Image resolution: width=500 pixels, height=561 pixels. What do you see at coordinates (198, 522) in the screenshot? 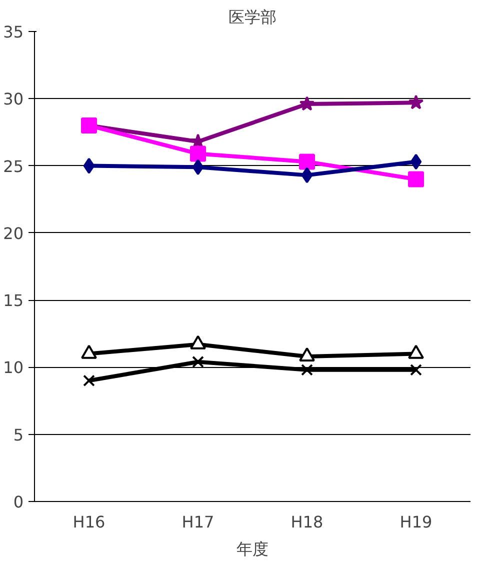
I see `x-tick-label: H17` at bounding box center [198, 522].